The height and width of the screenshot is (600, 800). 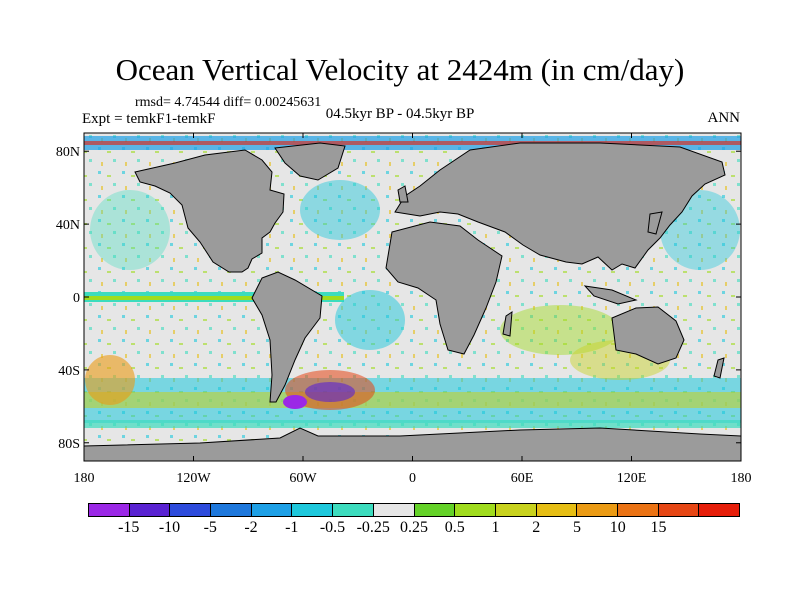 What do you see at coordinates (209, 211) in the screenshot?
I see `north-america-land` at bounding box center [209, 211].